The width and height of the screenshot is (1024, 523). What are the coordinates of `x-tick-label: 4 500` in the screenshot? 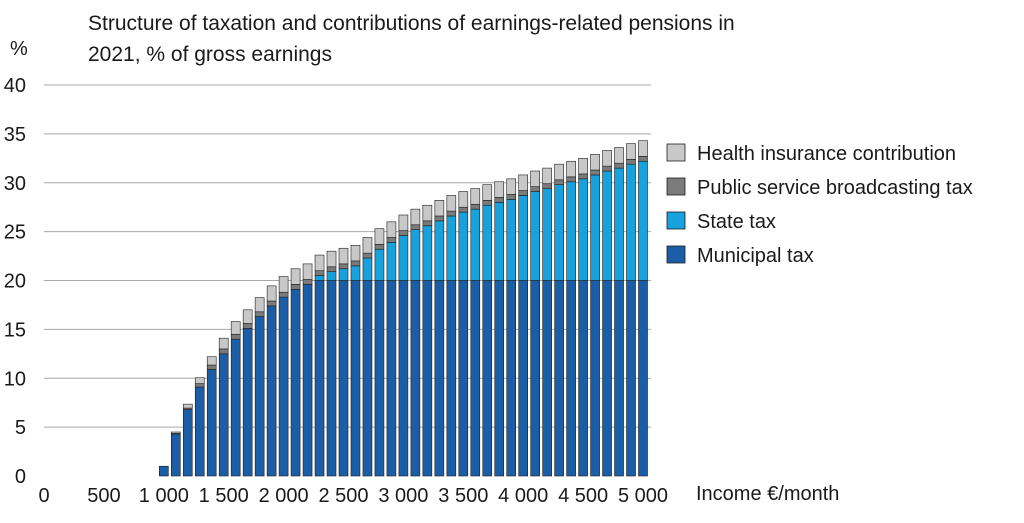 It's located at (583, 496).